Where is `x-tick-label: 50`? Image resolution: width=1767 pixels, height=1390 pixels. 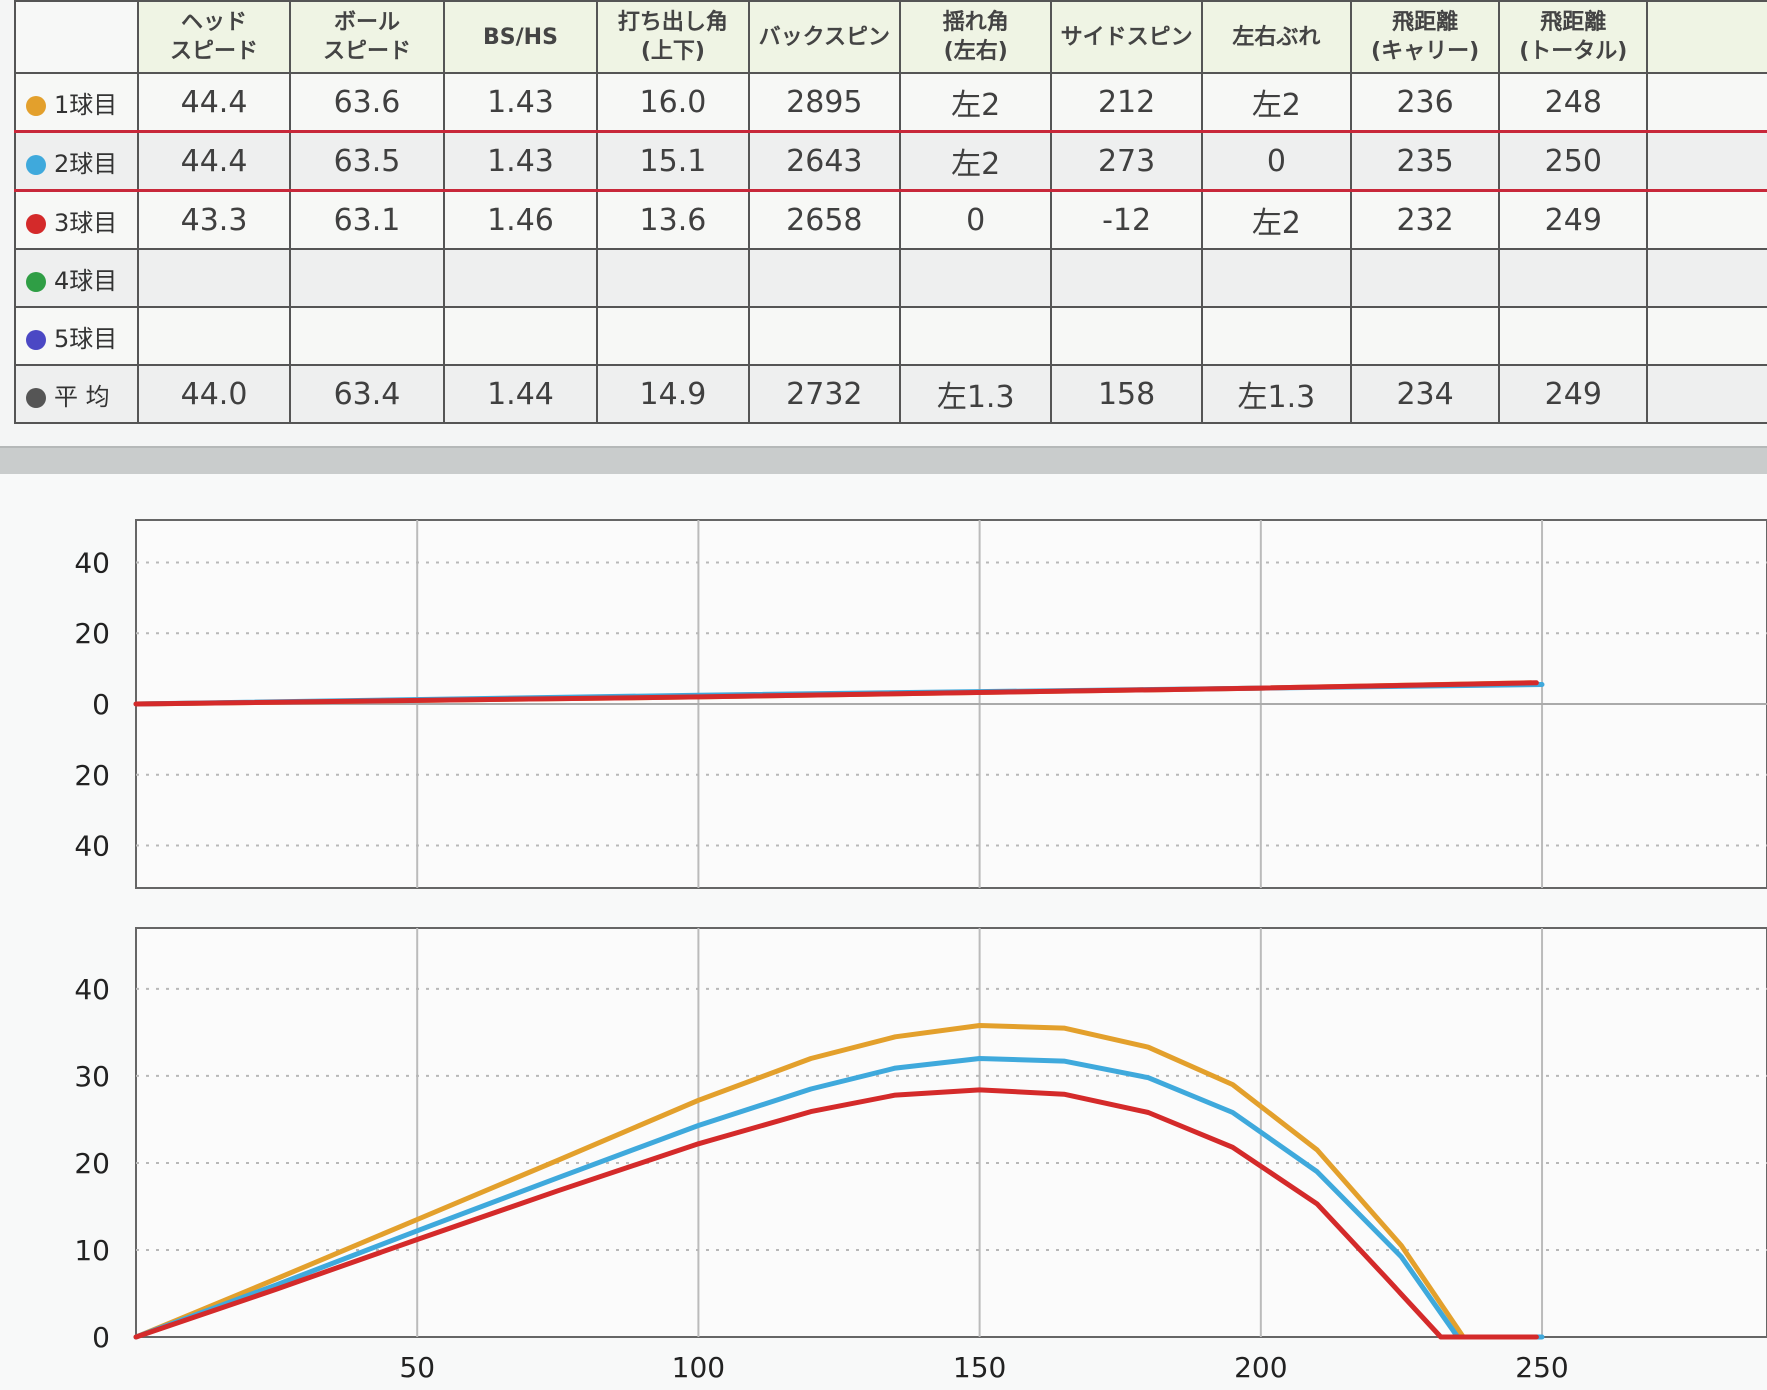 x-tick-label: 50 is located at coordinates (417, 1367).